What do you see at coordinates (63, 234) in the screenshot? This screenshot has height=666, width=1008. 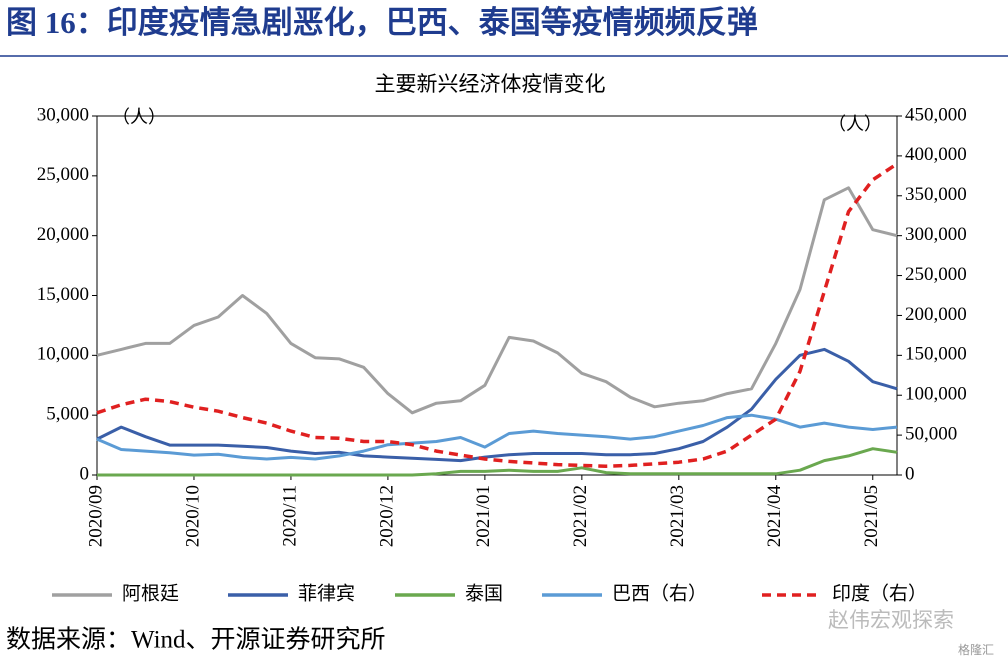 I see `y-tick-label: 20,000` at bounding box center [63, 234].